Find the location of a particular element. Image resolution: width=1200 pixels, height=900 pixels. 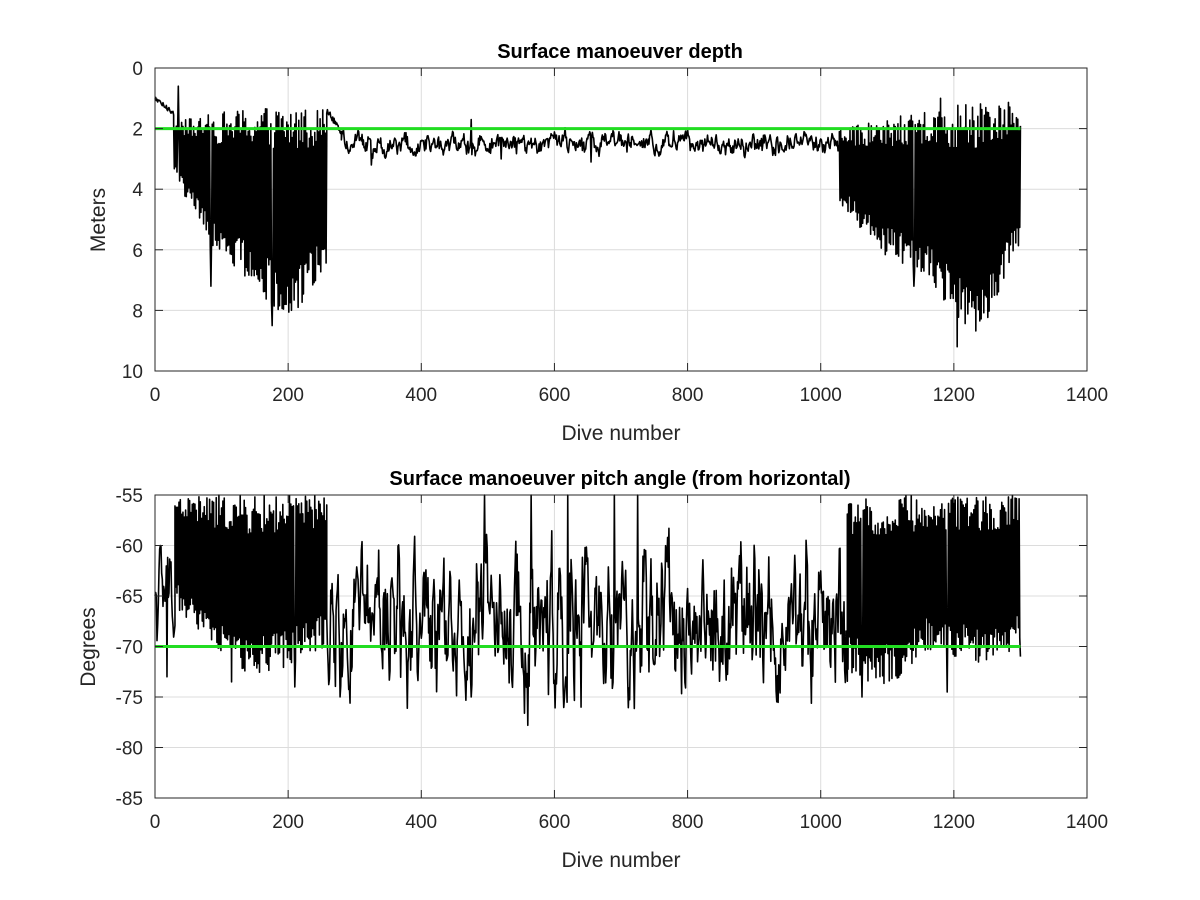

y-tick-label: 4 is located at coordinates (137, 190).